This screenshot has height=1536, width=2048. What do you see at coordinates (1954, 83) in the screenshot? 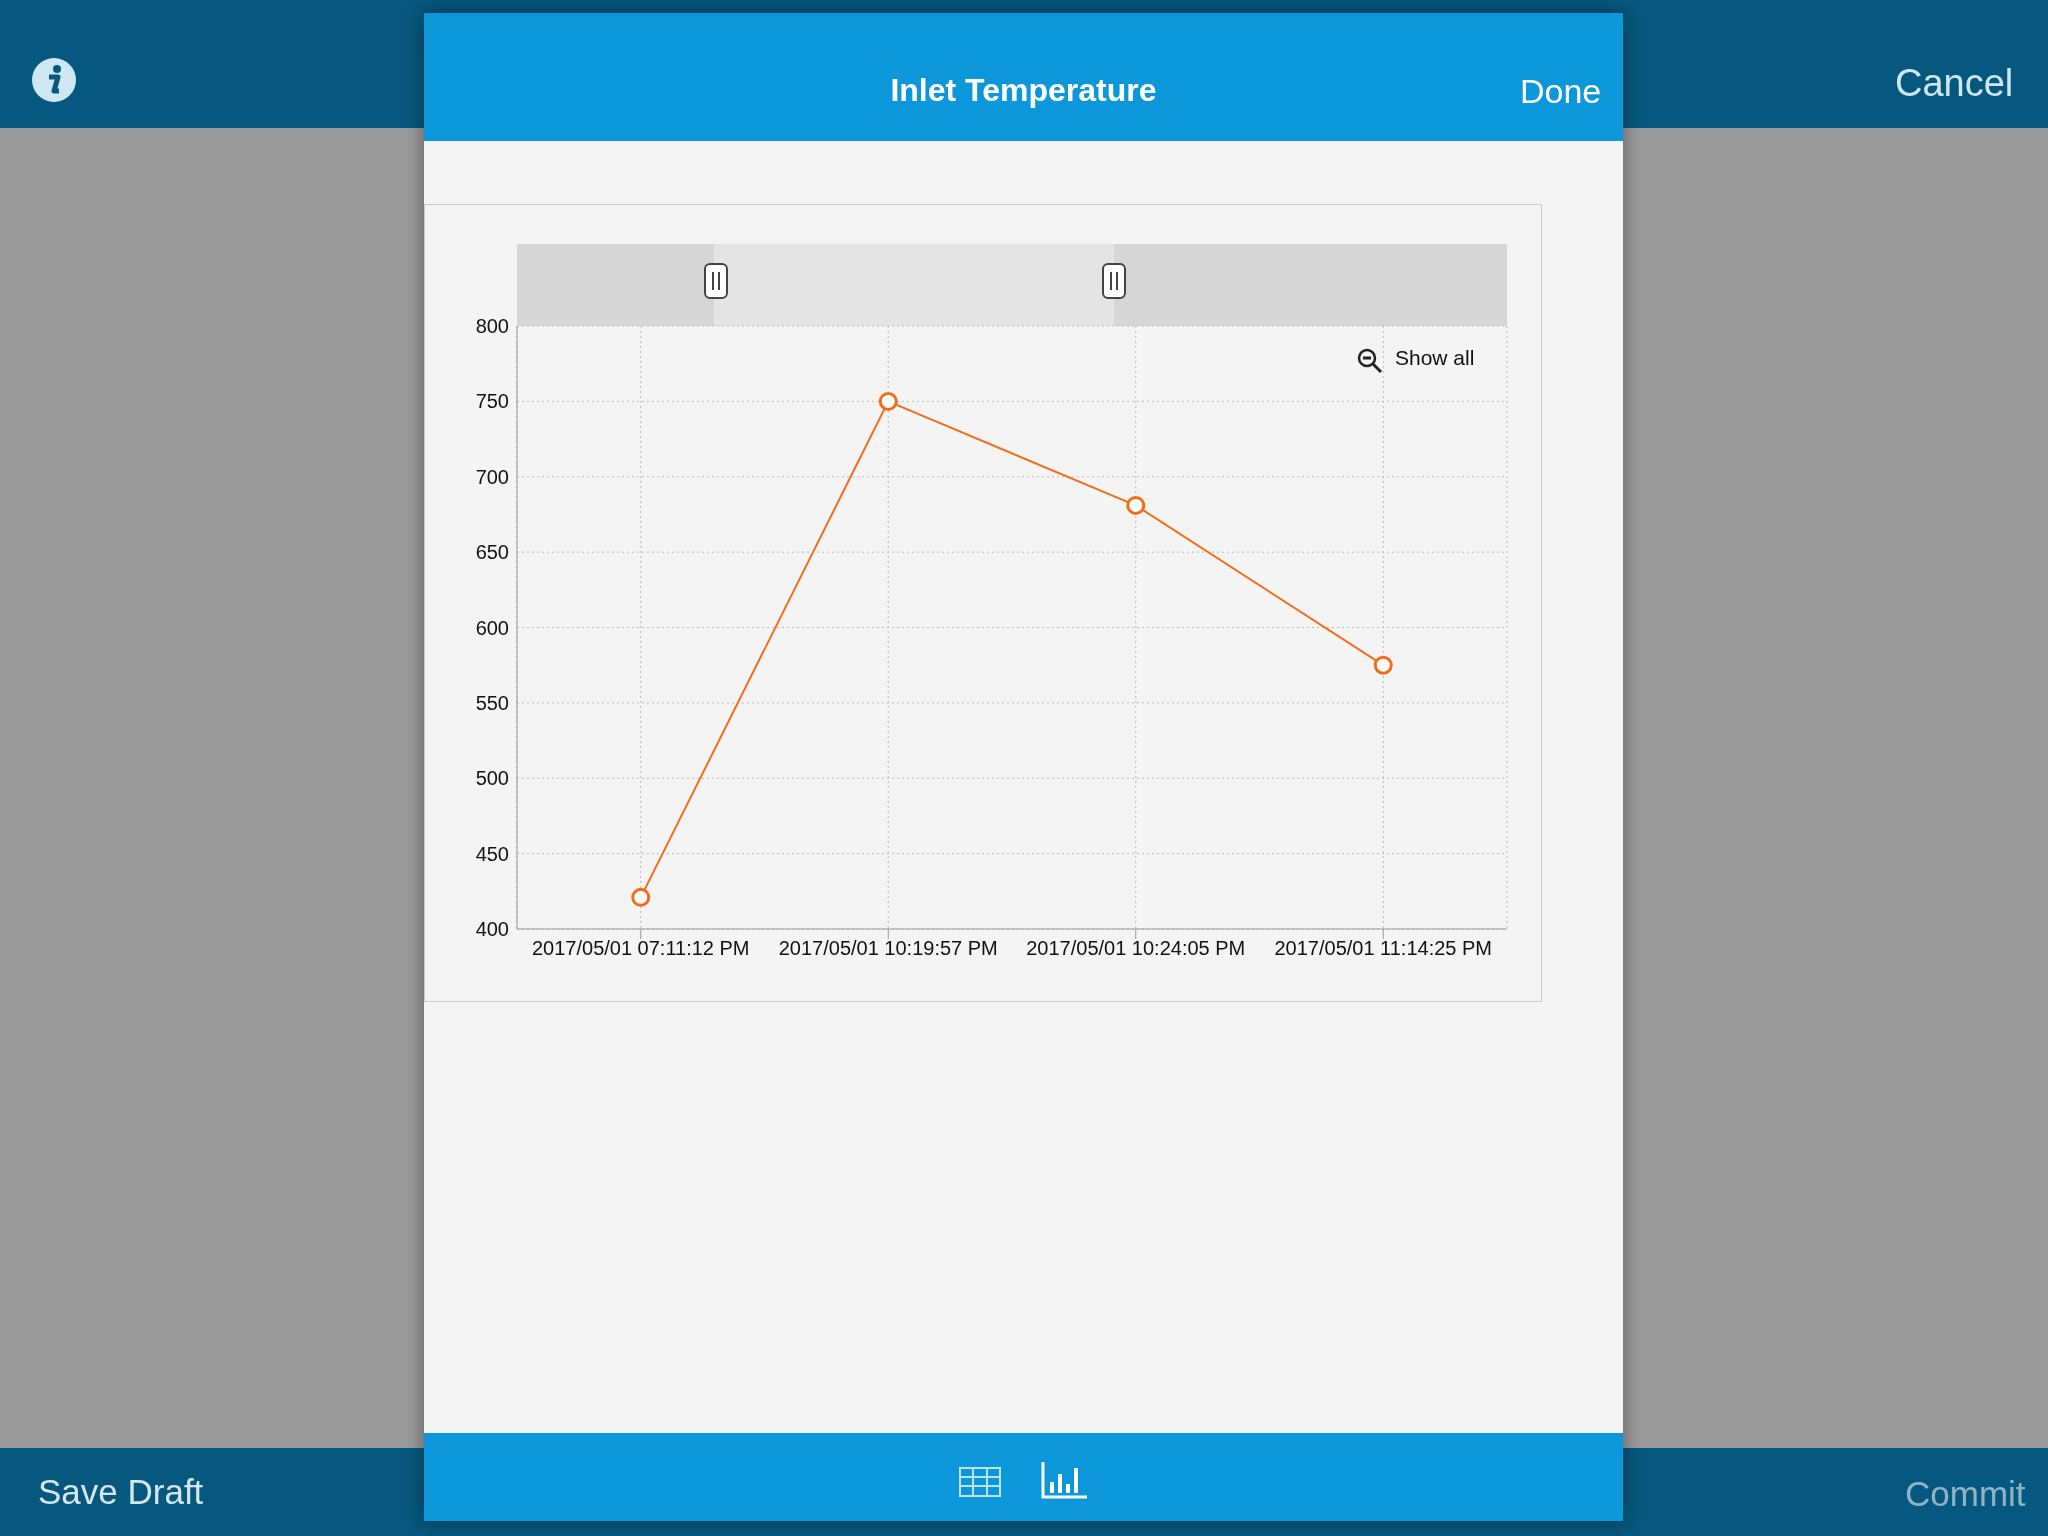
I see `text: Cancel` at bounding box center [1954, 83].